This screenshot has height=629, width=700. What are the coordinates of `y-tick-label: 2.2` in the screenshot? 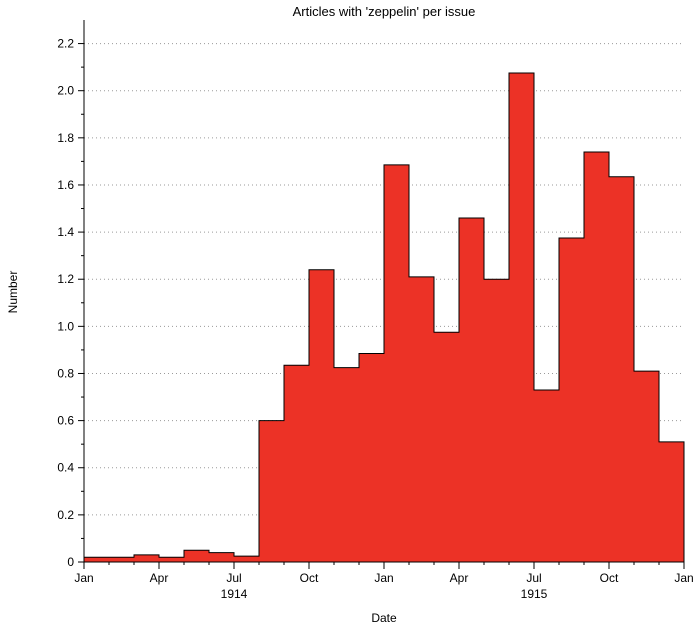 It's located at (65, 44).